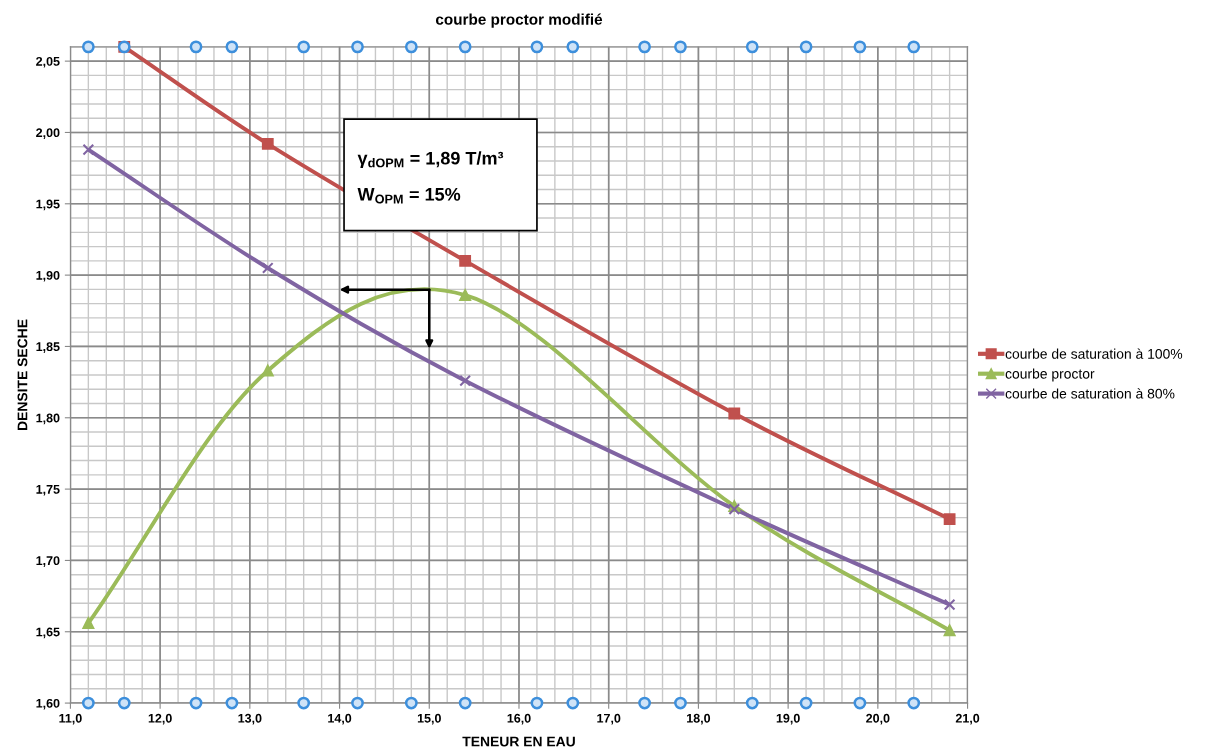 This screenshot has height=756, width=1214. Describe the element at coordinates (1050, 375) in the screenshot. I see `legend-label: courbe proctor` at that location.